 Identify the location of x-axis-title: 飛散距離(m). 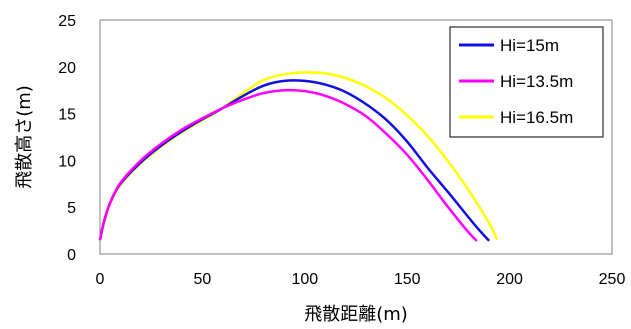
(356, 314).